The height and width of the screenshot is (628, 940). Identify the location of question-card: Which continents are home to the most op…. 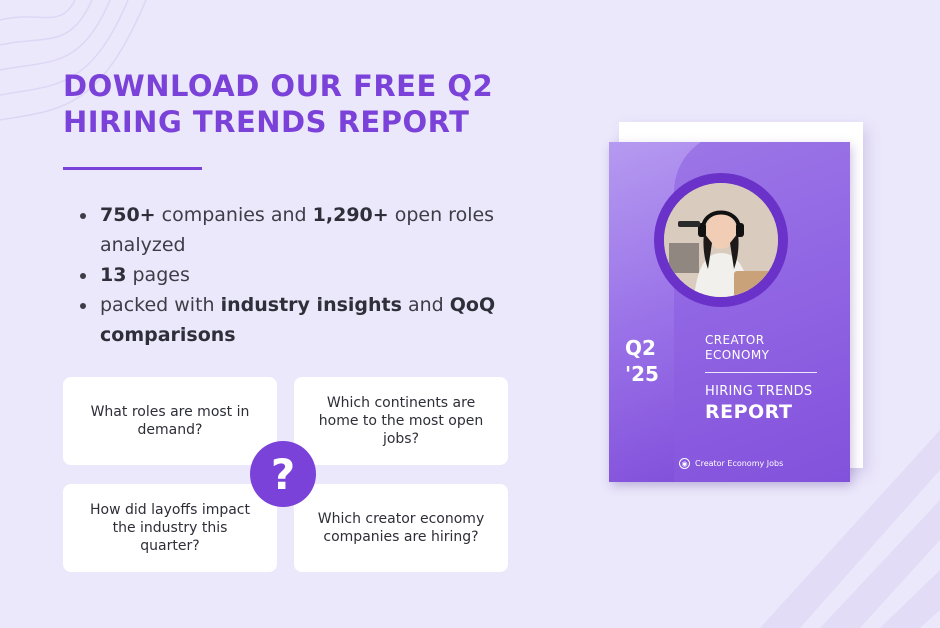
(401, 421).